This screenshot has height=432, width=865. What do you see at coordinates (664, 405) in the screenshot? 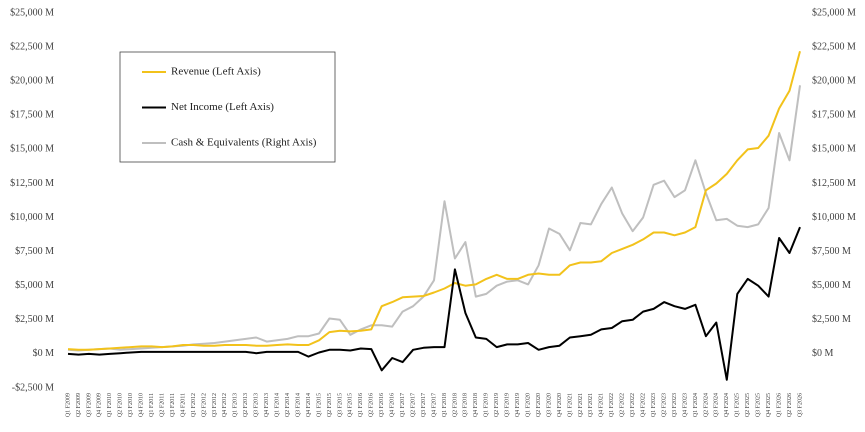
I see `x-tick-label: Q2 F2023` at bounding box center [664, 405].